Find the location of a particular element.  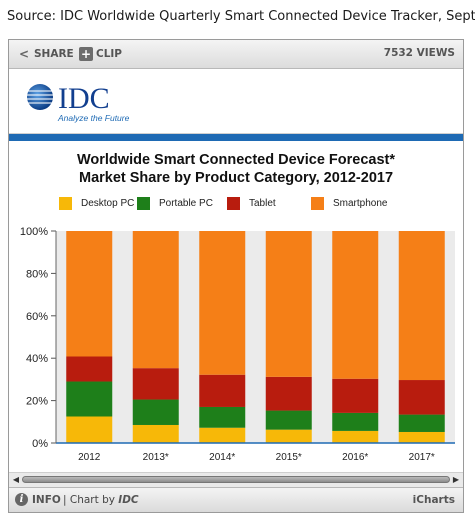

x-tick-label: 2013* is located at coordinates (156, 457).